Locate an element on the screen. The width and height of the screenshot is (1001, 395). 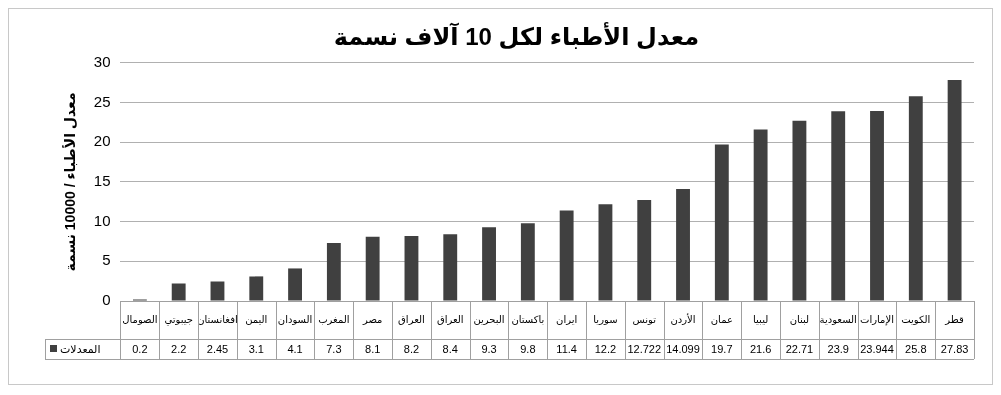
data-label: 0.2 is located at coordinates (140, 349).